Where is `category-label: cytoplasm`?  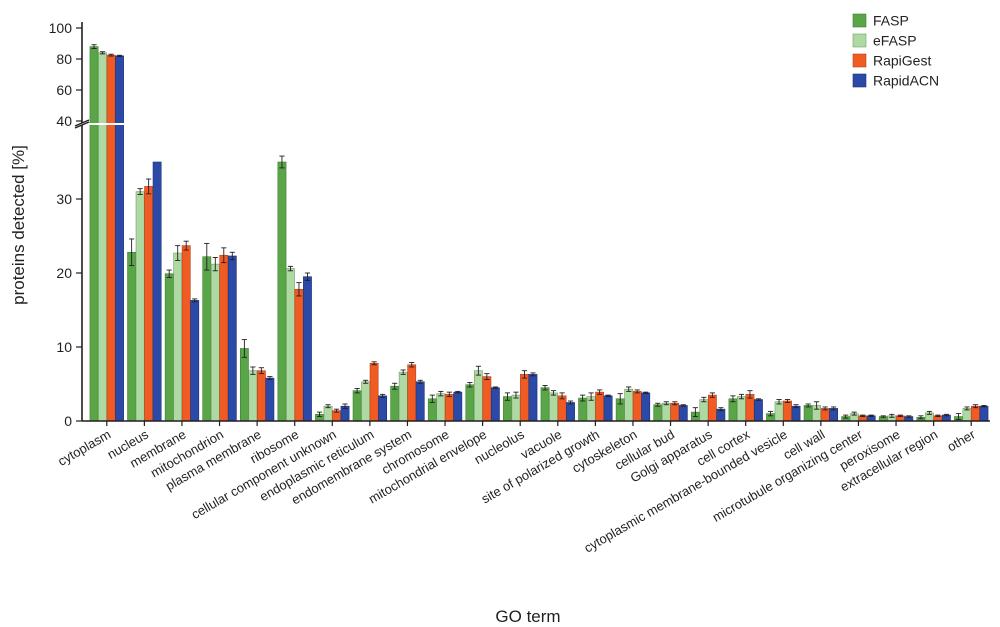 category-label: cytoplasm is located at coordinates (84, 448).